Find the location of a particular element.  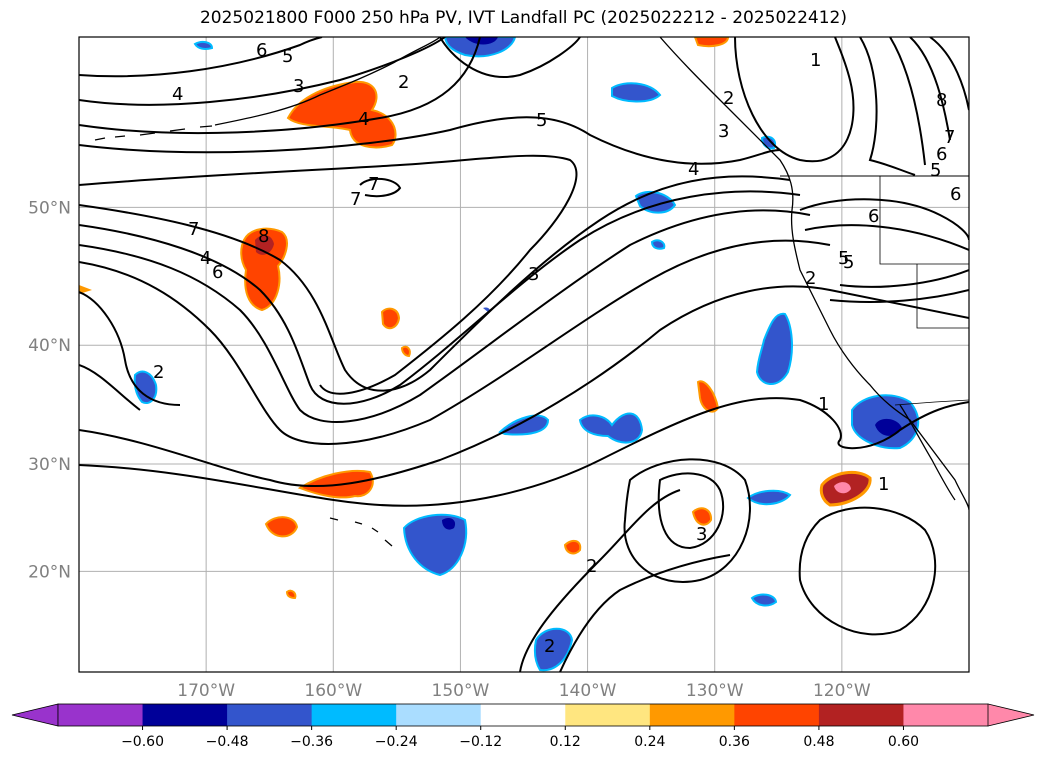

colorbar-tick-label: 0.24 is located at coordinates (649, 742).